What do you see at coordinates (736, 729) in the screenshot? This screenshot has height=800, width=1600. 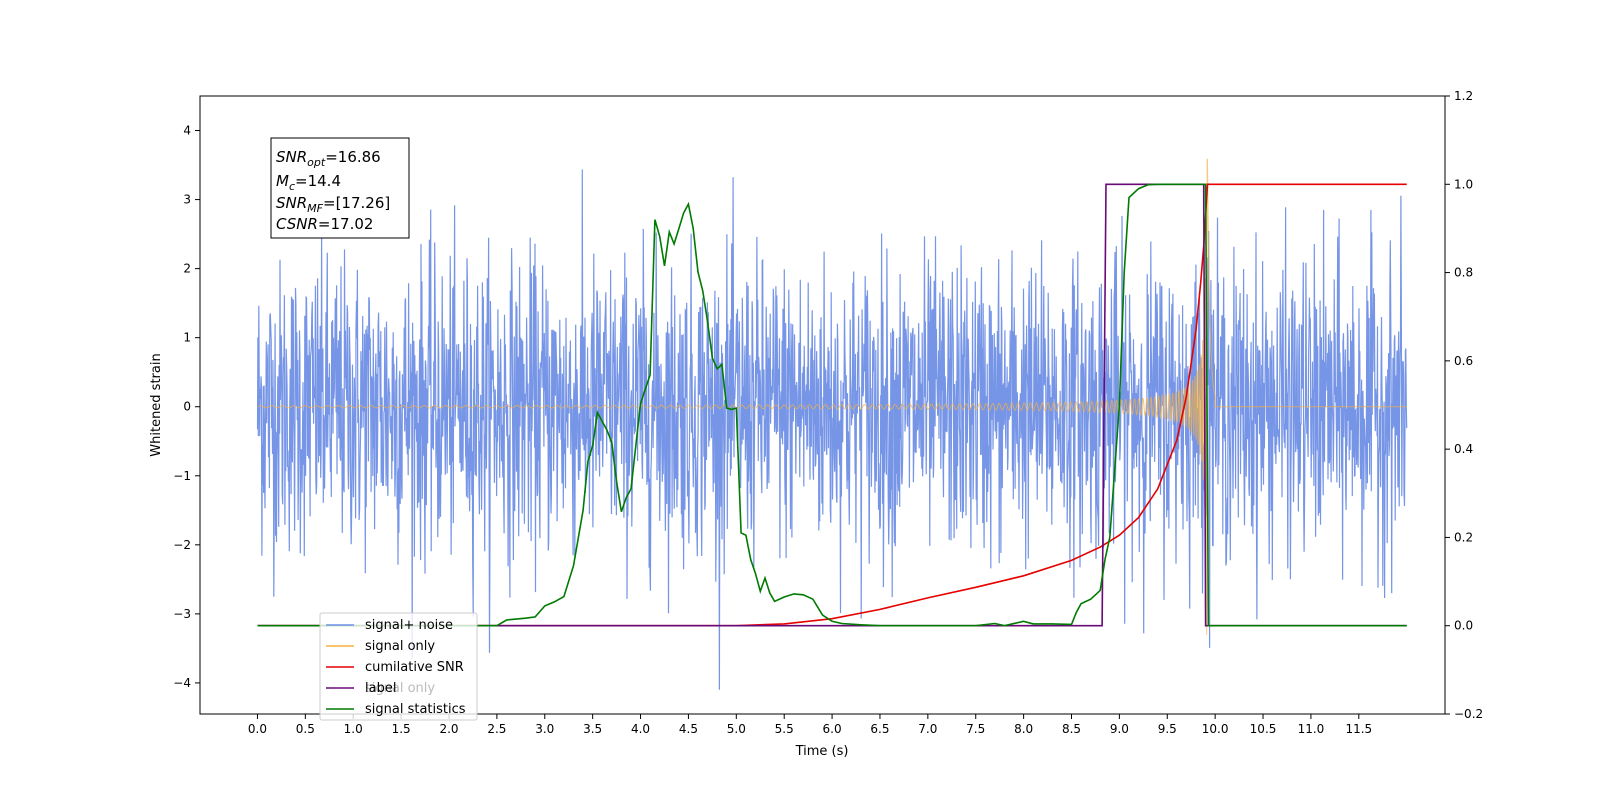 I see `x-tick-label: 5.0` at bounding box center [736, 729].